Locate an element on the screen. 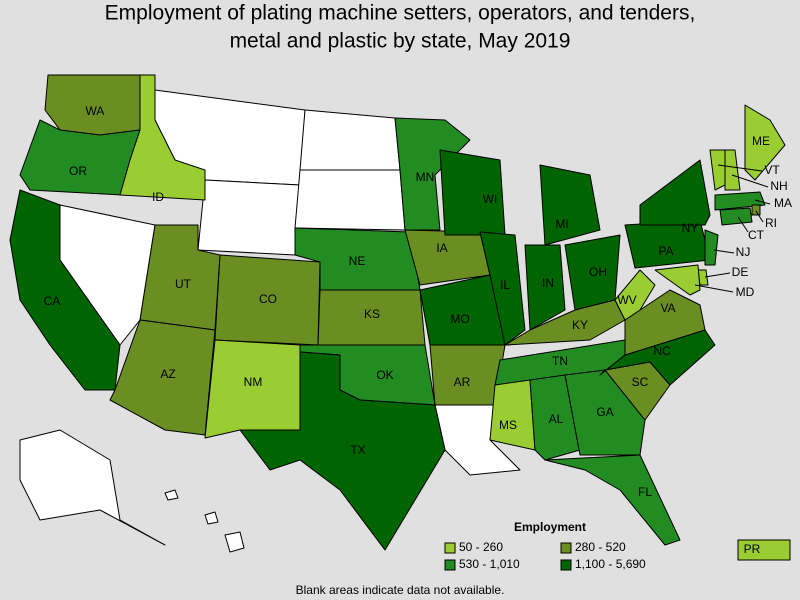 The width and height of the screenshot is (800, 600). state-label: AZ is located at coordinates (167, 374).